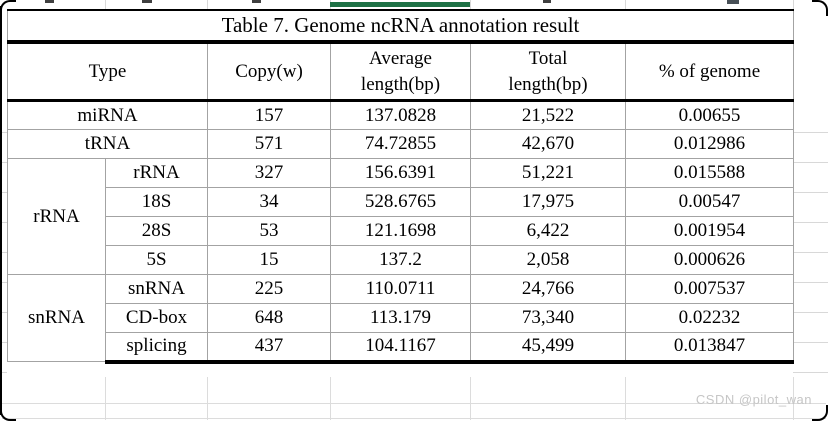  What do you see at coordinates (156, 173) in the screenshot?
I see `cell-type: rRNA` at bounding box center [156, 173].